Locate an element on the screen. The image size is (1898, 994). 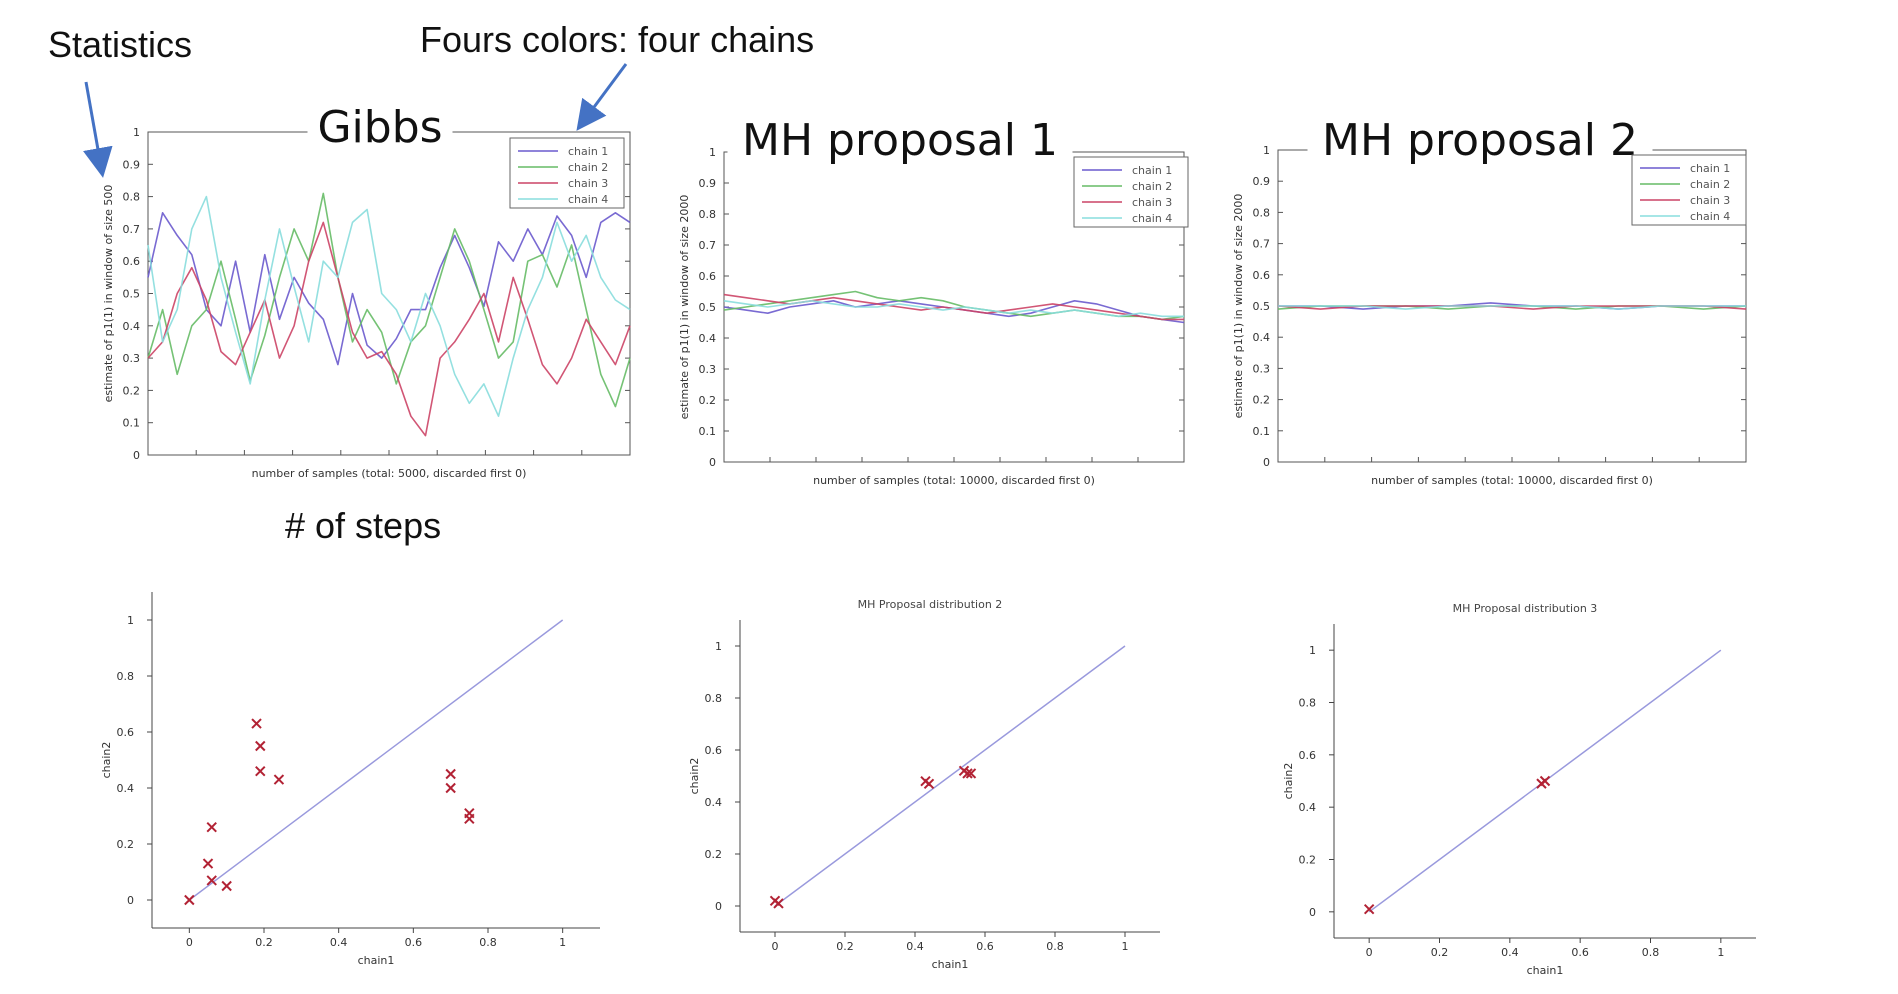
scatter-title: MH Proposal distribution 3 is located at coordinates (1525, 608).